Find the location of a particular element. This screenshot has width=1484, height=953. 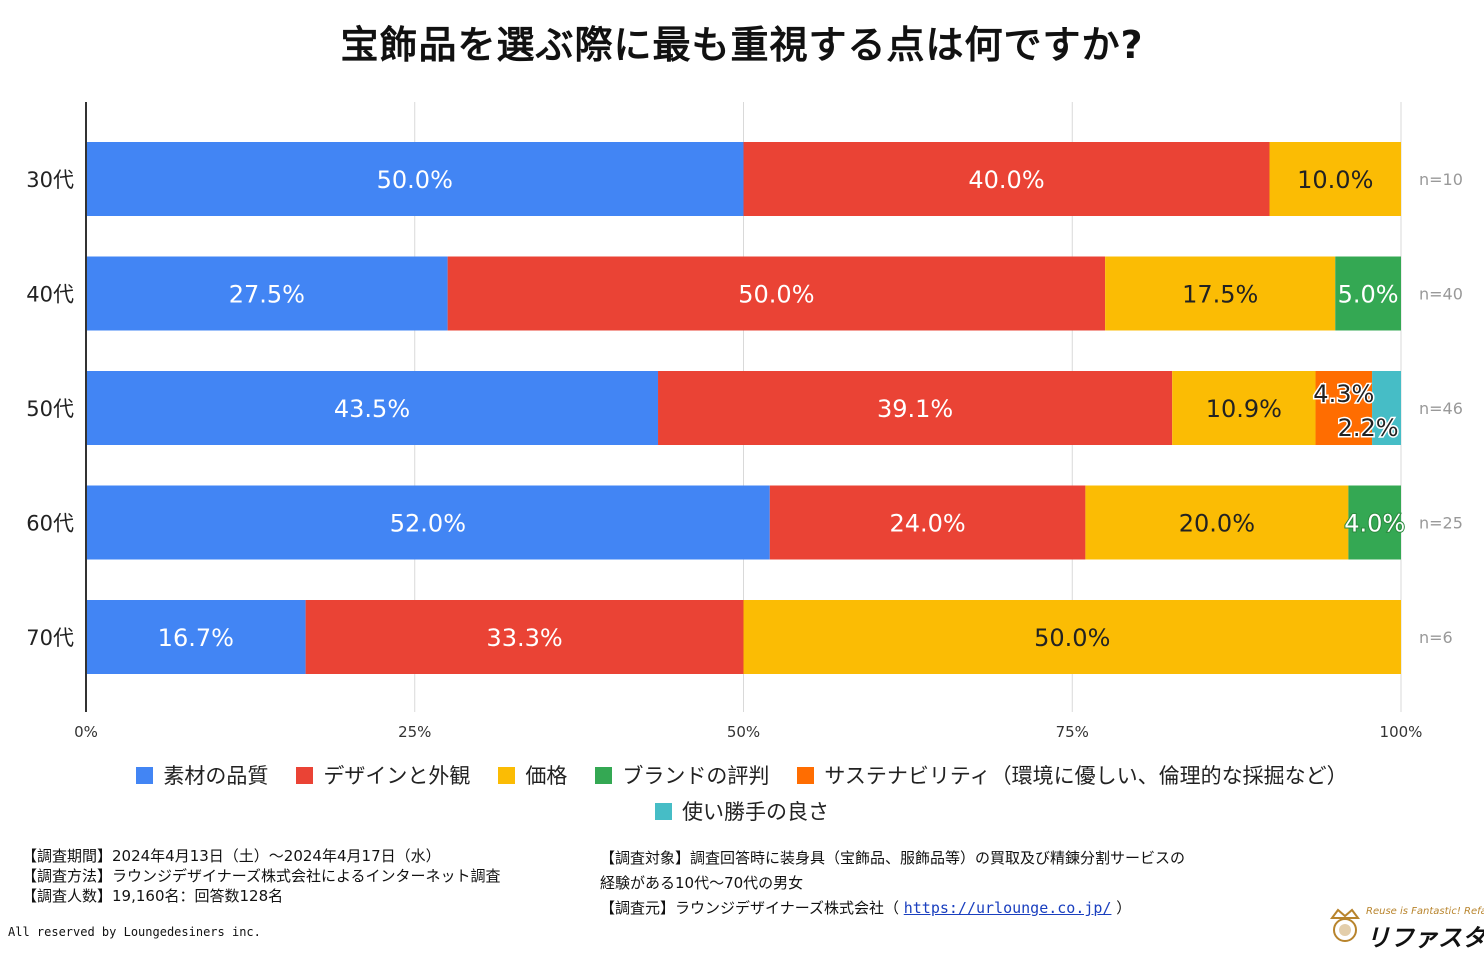

survey-method: 【調査方法】ラウンジデザイナーズ株式会社によるインターネット調査 is located at coordinates (261, 876).